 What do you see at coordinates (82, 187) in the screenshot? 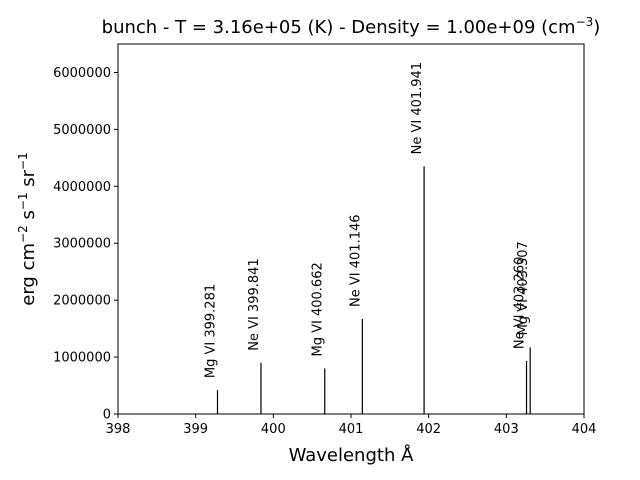
I see `y-tick-label: 4000000` at bounding box center [82, 187].